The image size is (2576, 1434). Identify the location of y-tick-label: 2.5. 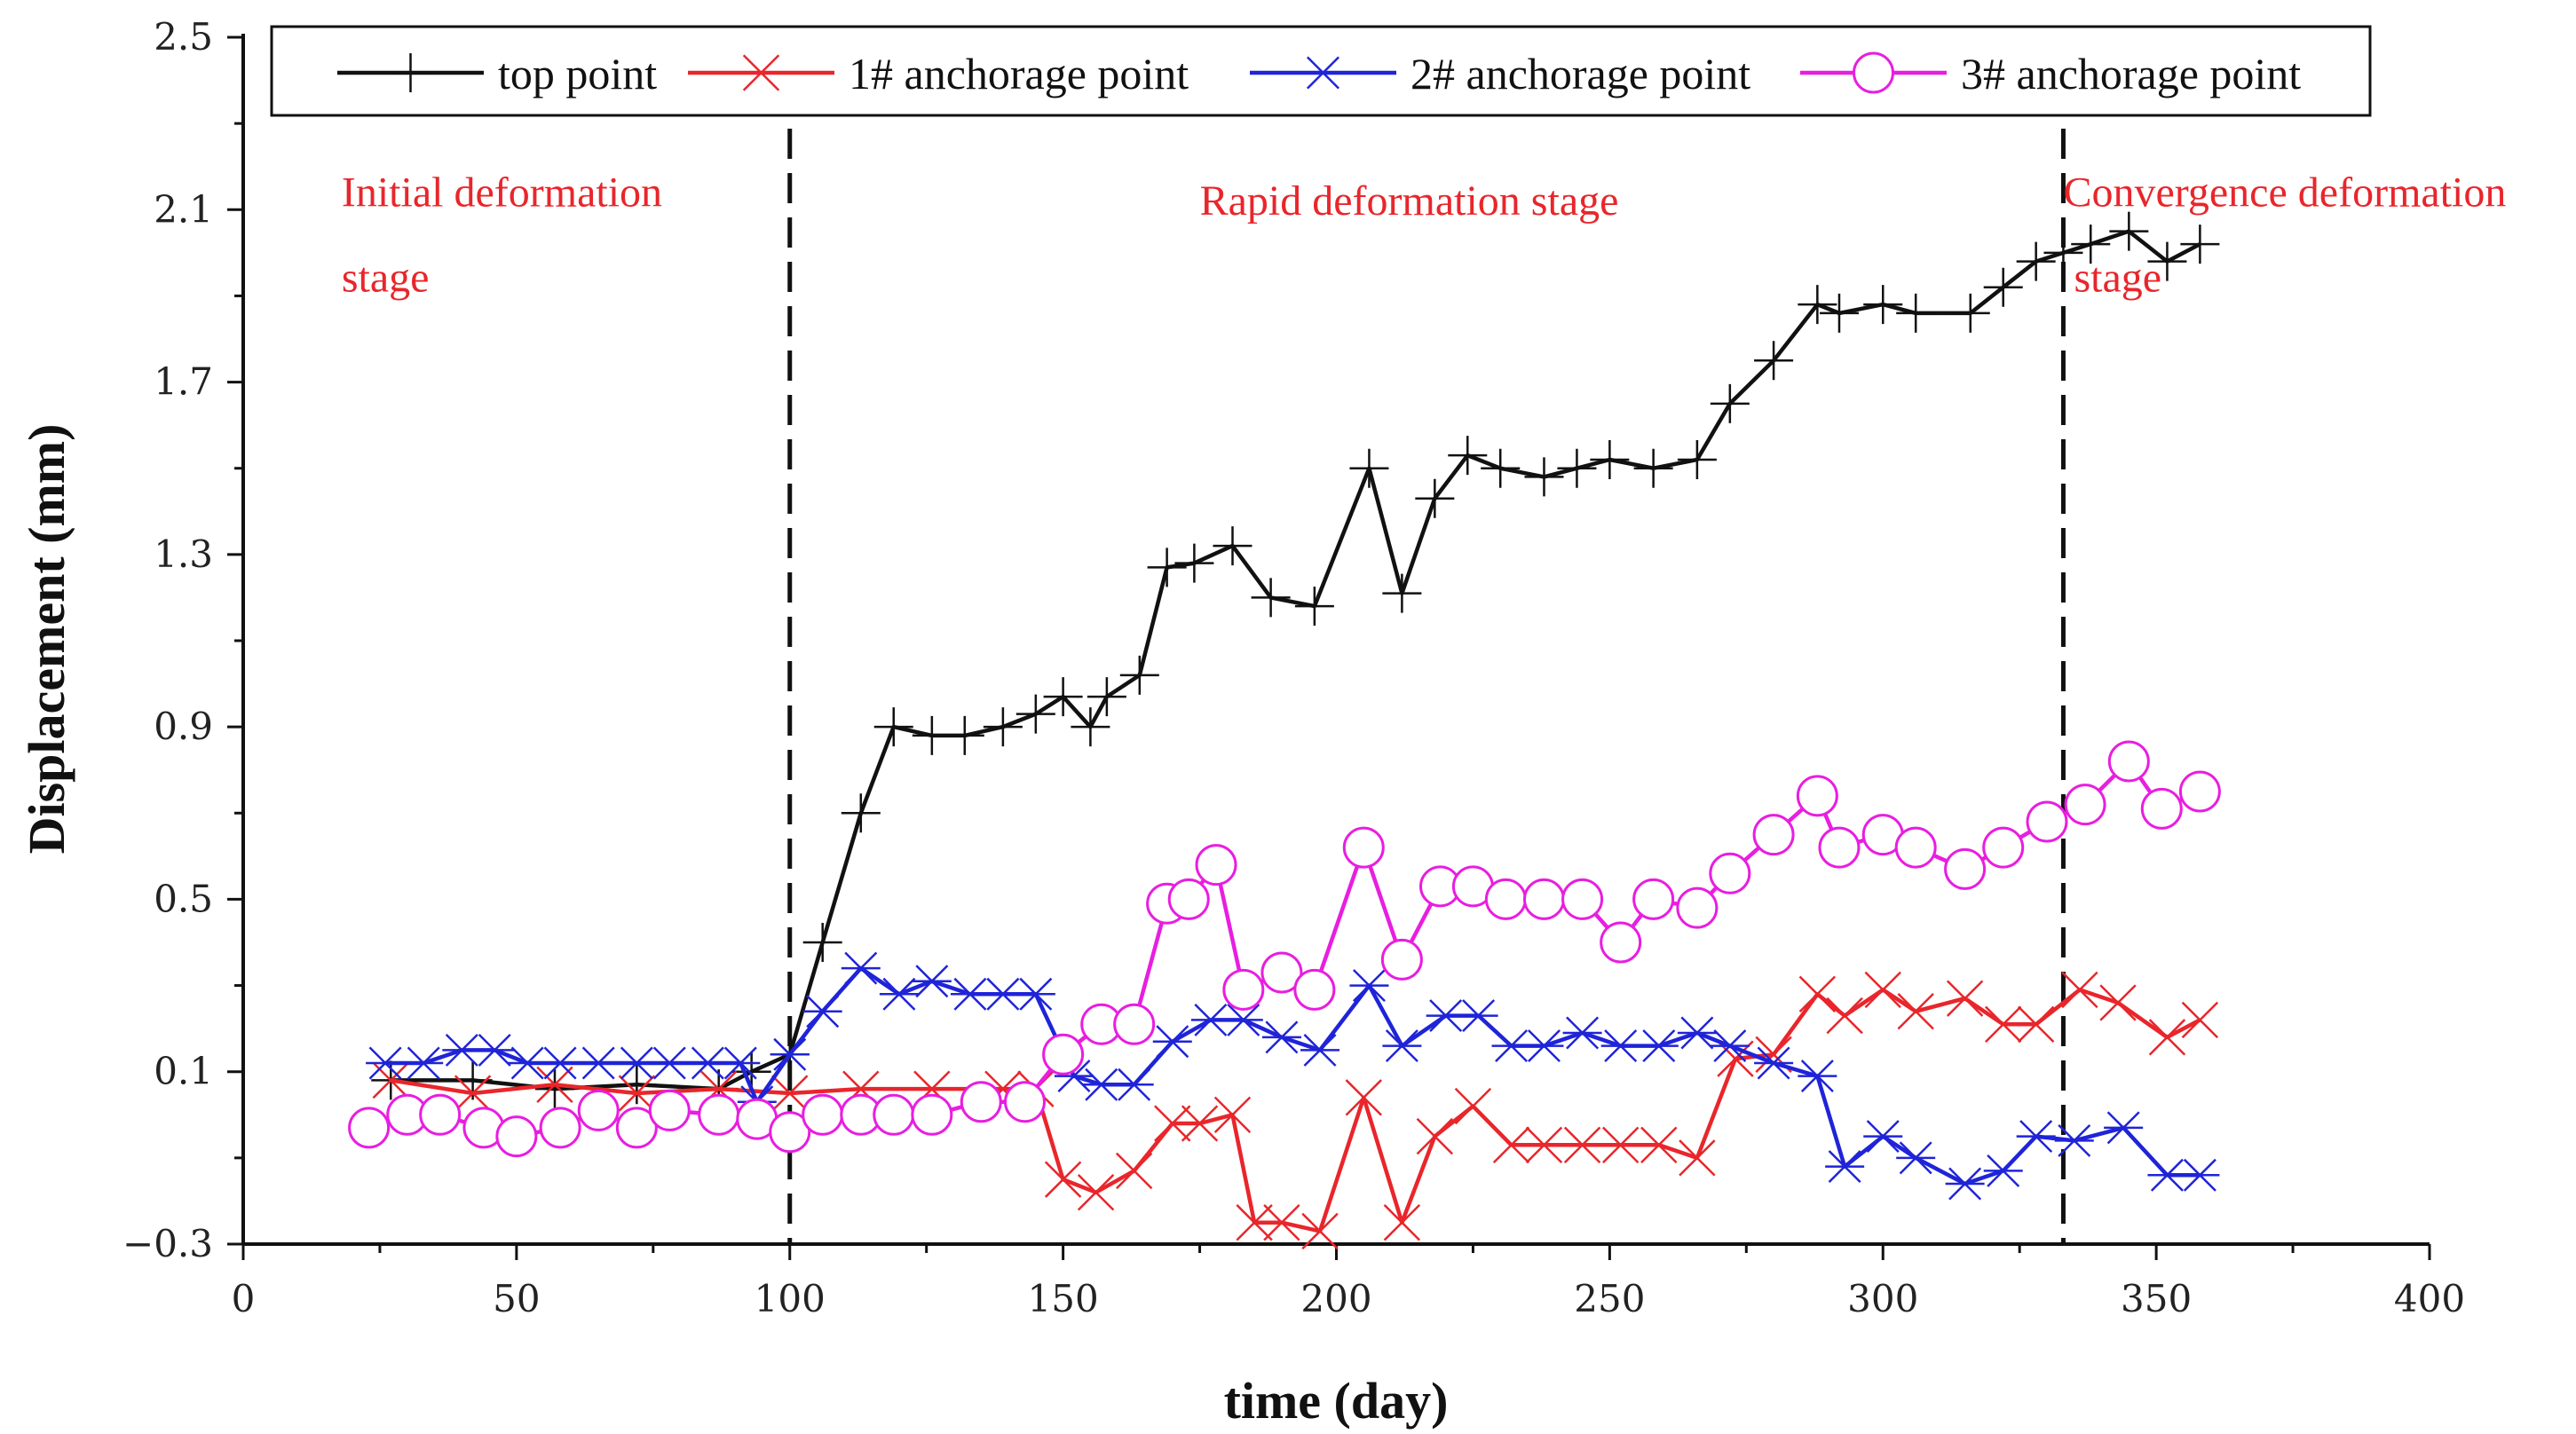
(183, 37).